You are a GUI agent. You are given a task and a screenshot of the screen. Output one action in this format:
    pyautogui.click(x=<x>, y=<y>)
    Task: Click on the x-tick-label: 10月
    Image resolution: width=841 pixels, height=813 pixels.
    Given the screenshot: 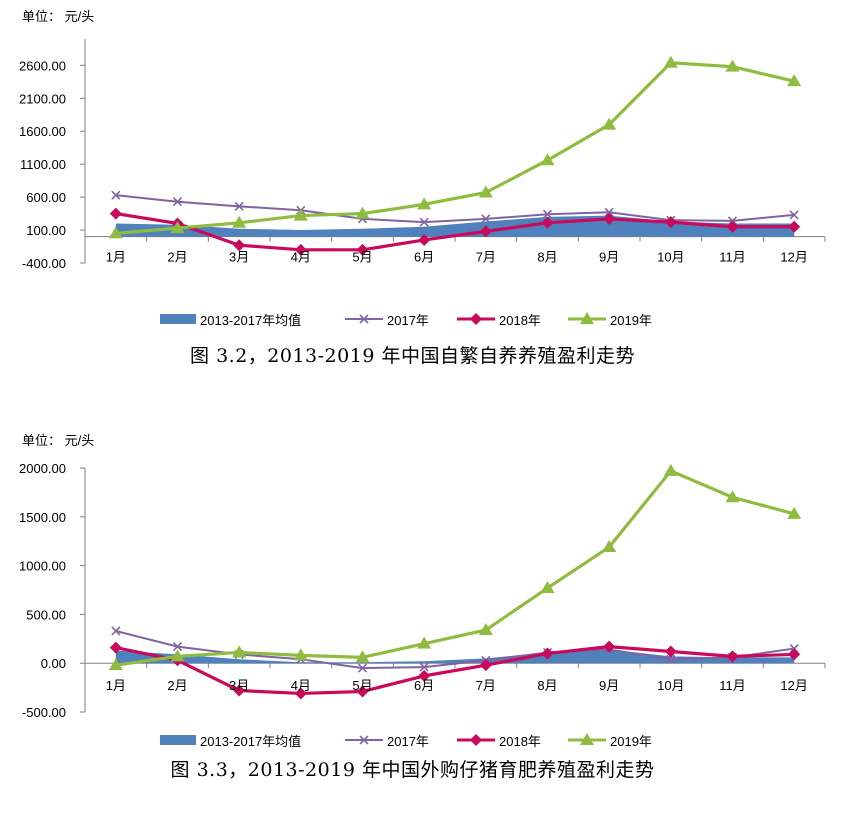 What is the action you would take?
    pyautogui.click(x=670, y=257)
    